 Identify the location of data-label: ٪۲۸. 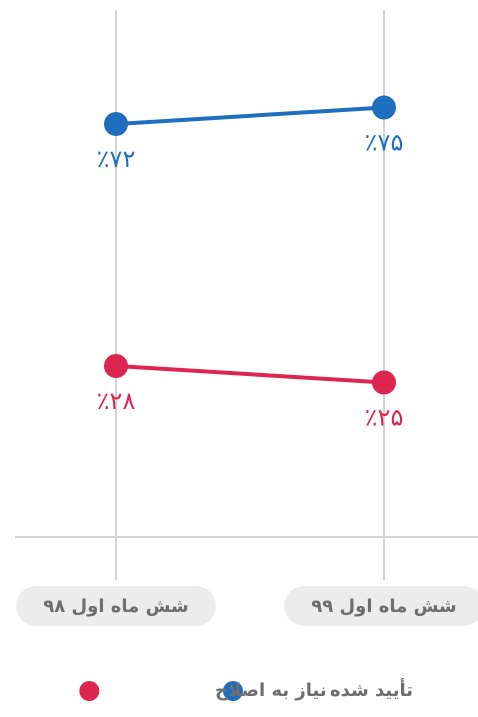
(116, 401).